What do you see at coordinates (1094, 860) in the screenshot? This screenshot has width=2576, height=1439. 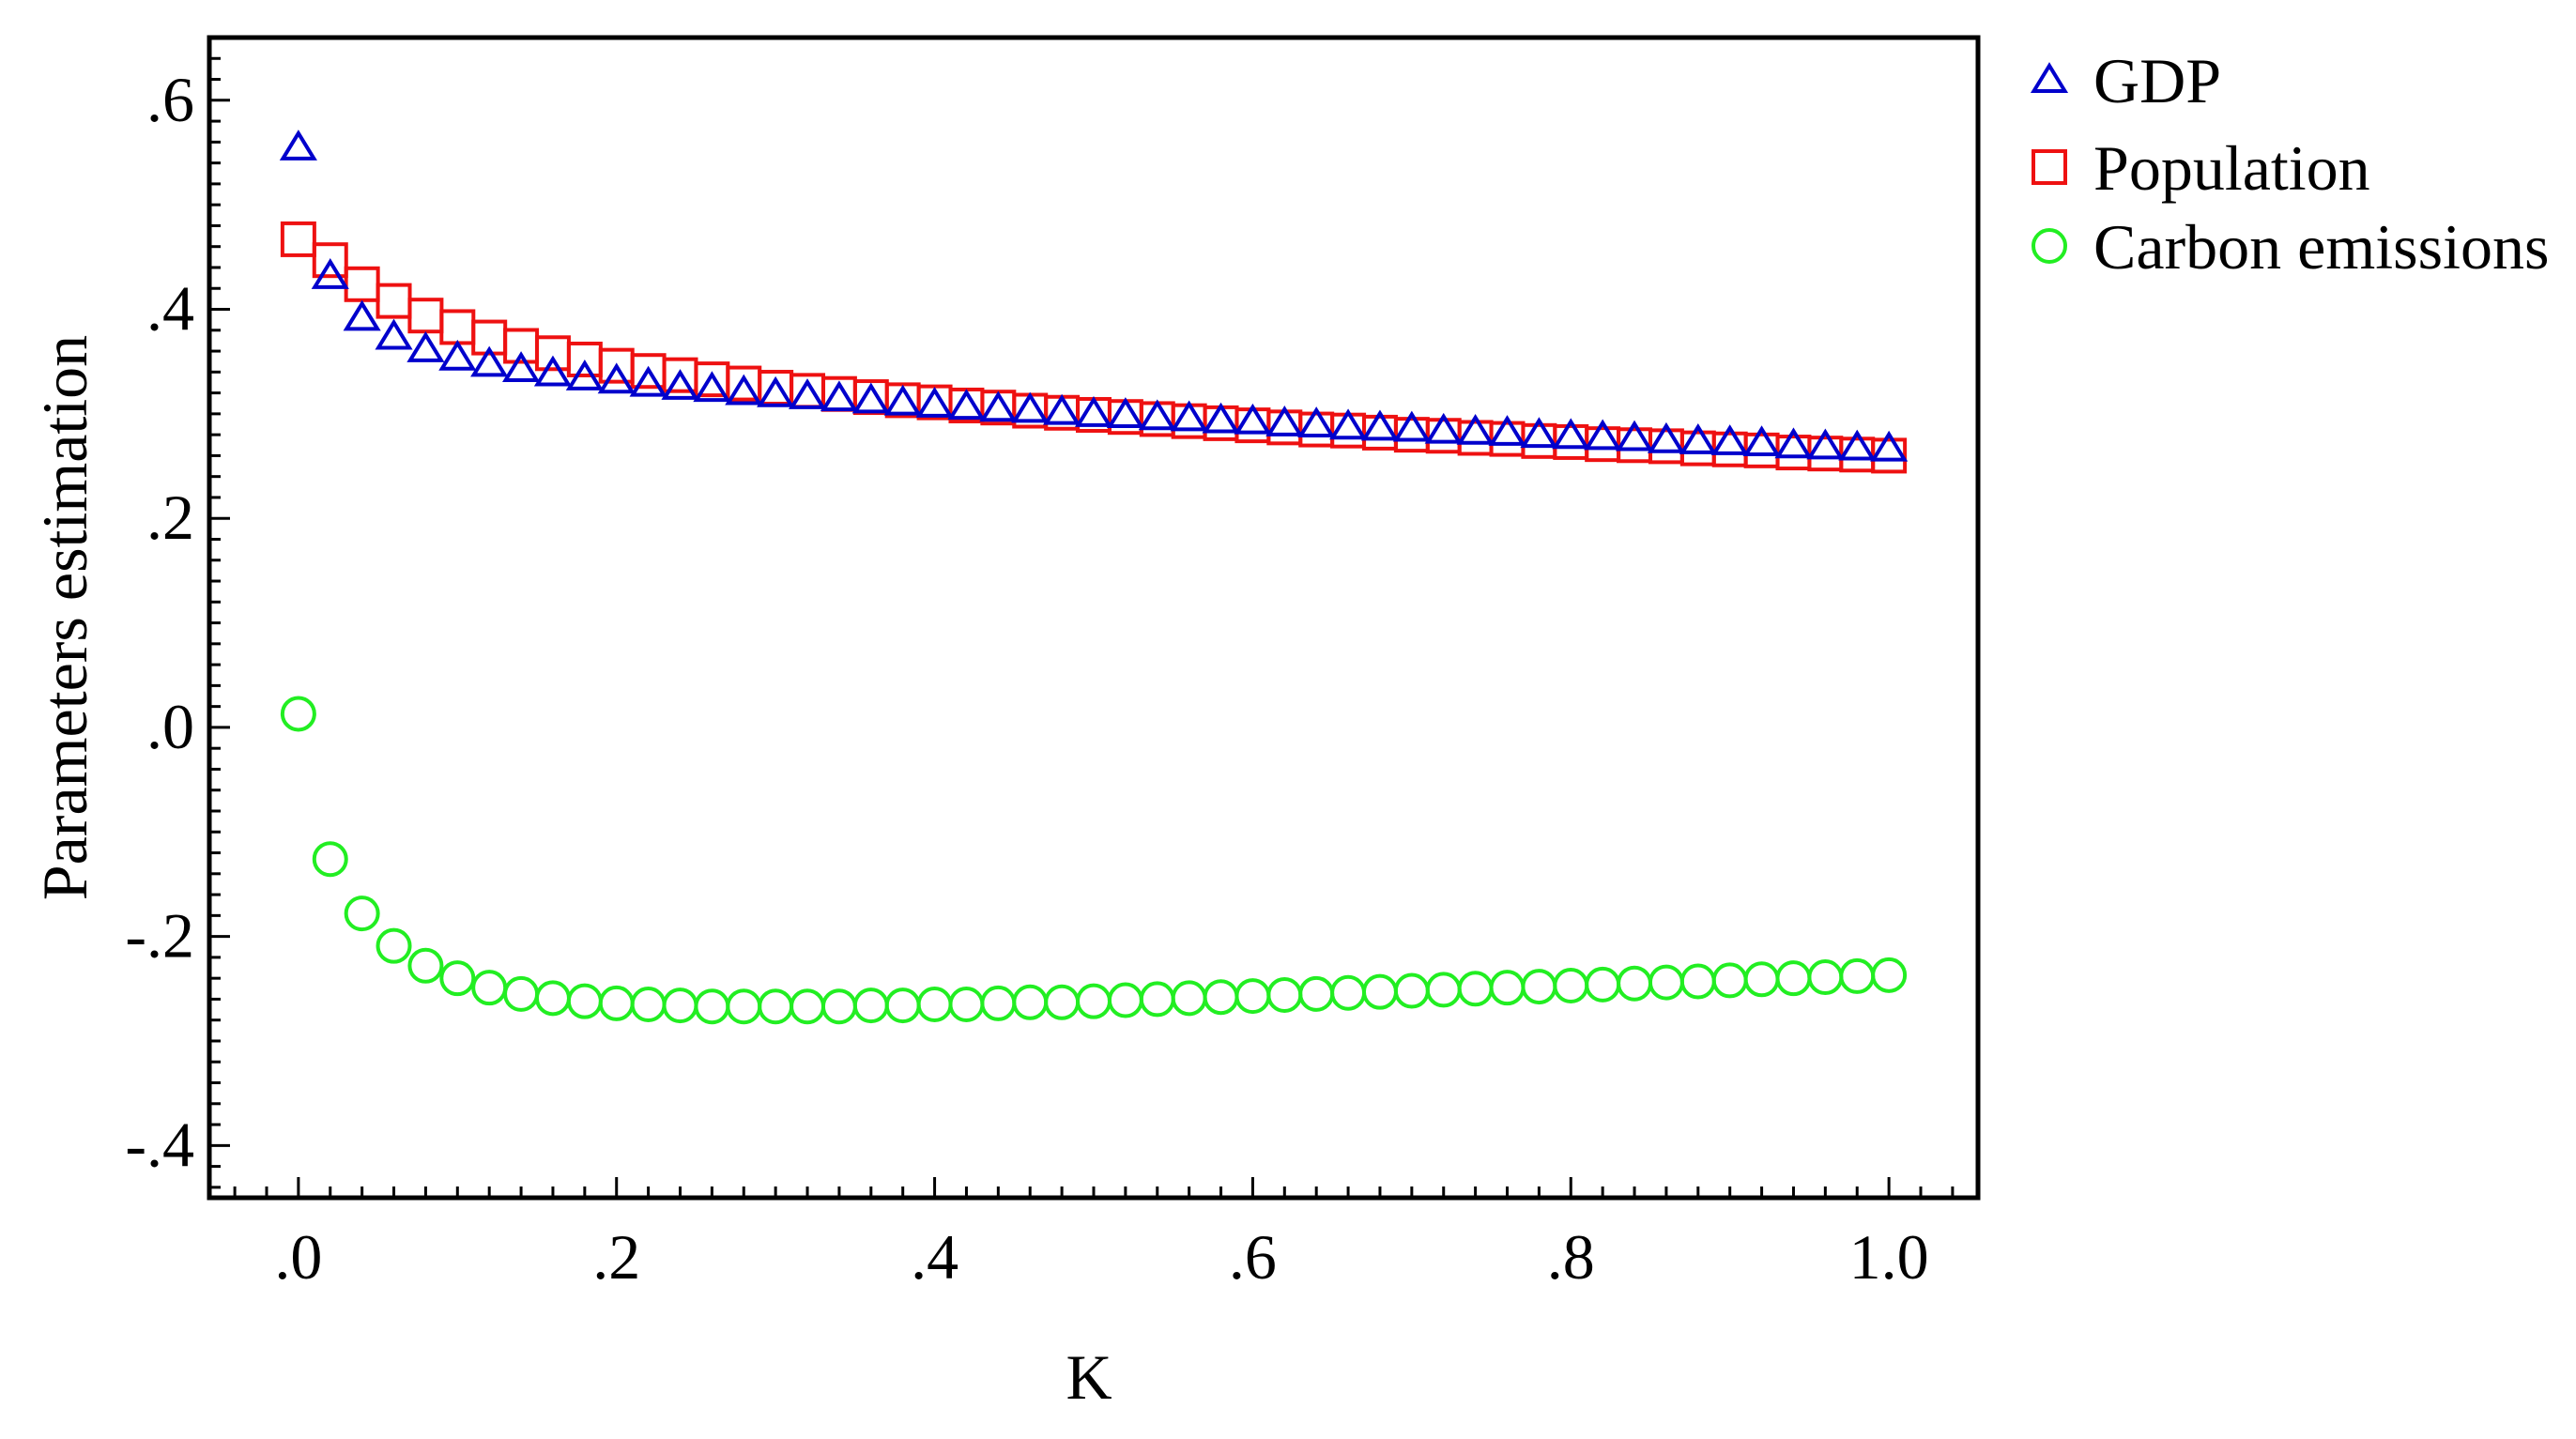 I see `series-circle` at bounding box center [1094, 860].